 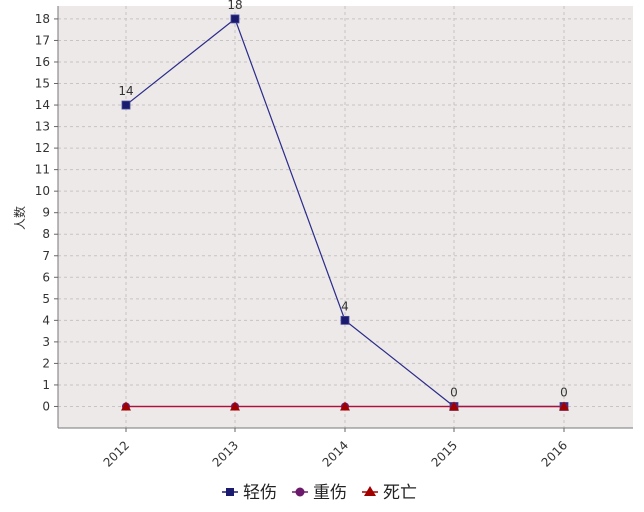 I want to click on y-tick-label: 13, so click(x=42, y=127).